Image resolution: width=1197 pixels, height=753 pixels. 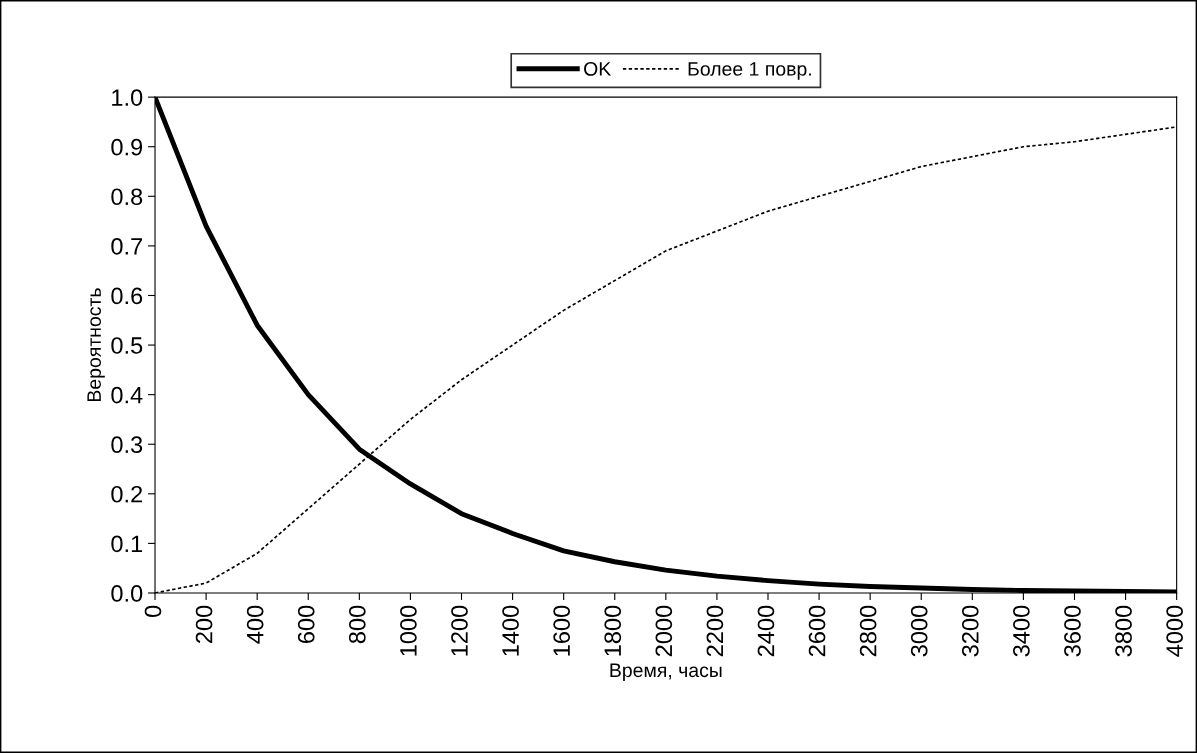 I want to click on x-tick-label: 1800, so click(x=613, y=630).